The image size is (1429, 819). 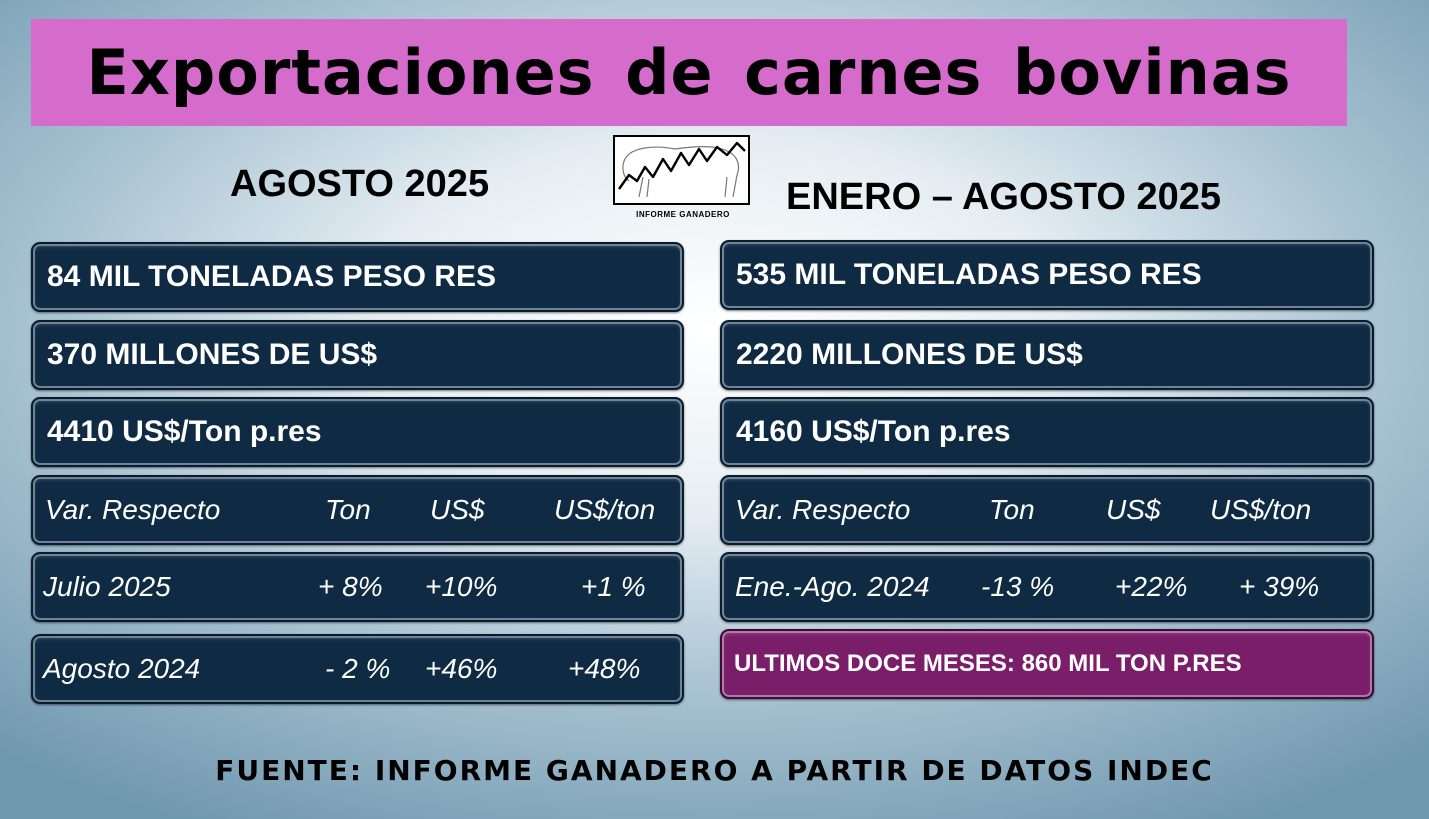 I want to click on row-usd-per-ton: +48%, so click(x=604, y=668).